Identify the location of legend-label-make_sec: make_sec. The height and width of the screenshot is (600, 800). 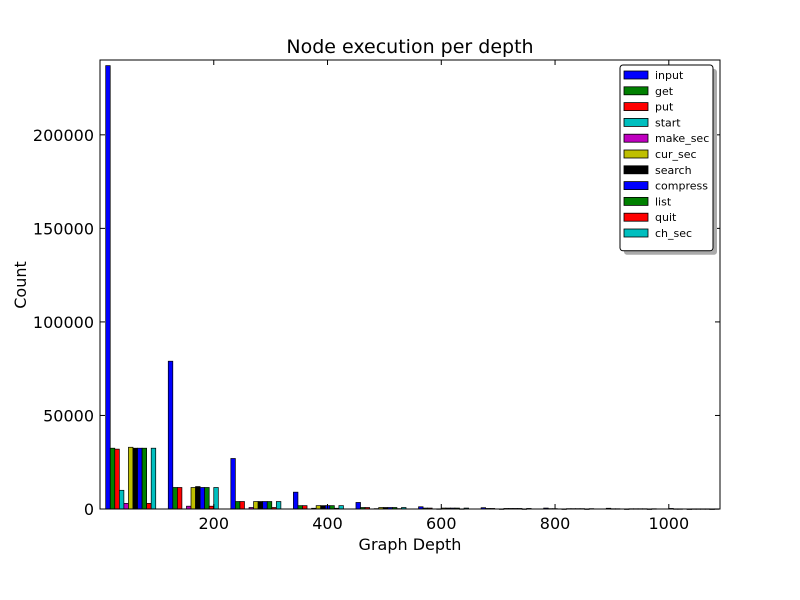
(682, 138).